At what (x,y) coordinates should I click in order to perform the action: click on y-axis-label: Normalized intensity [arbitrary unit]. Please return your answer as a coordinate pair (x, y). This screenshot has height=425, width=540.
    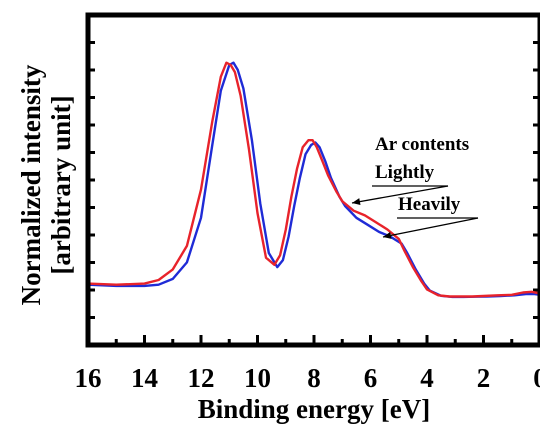
    Looking at the image, I should click on (46, 184).